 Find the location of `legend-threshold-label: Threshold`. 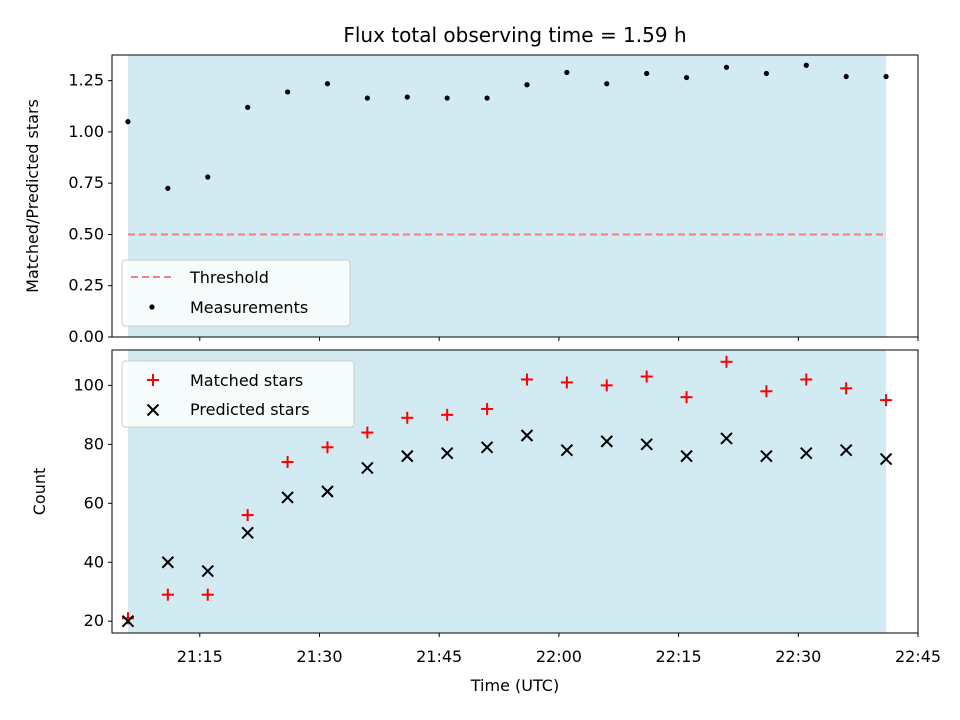

legend-threshold-label: Threshold is located at coordinates (229, 277).